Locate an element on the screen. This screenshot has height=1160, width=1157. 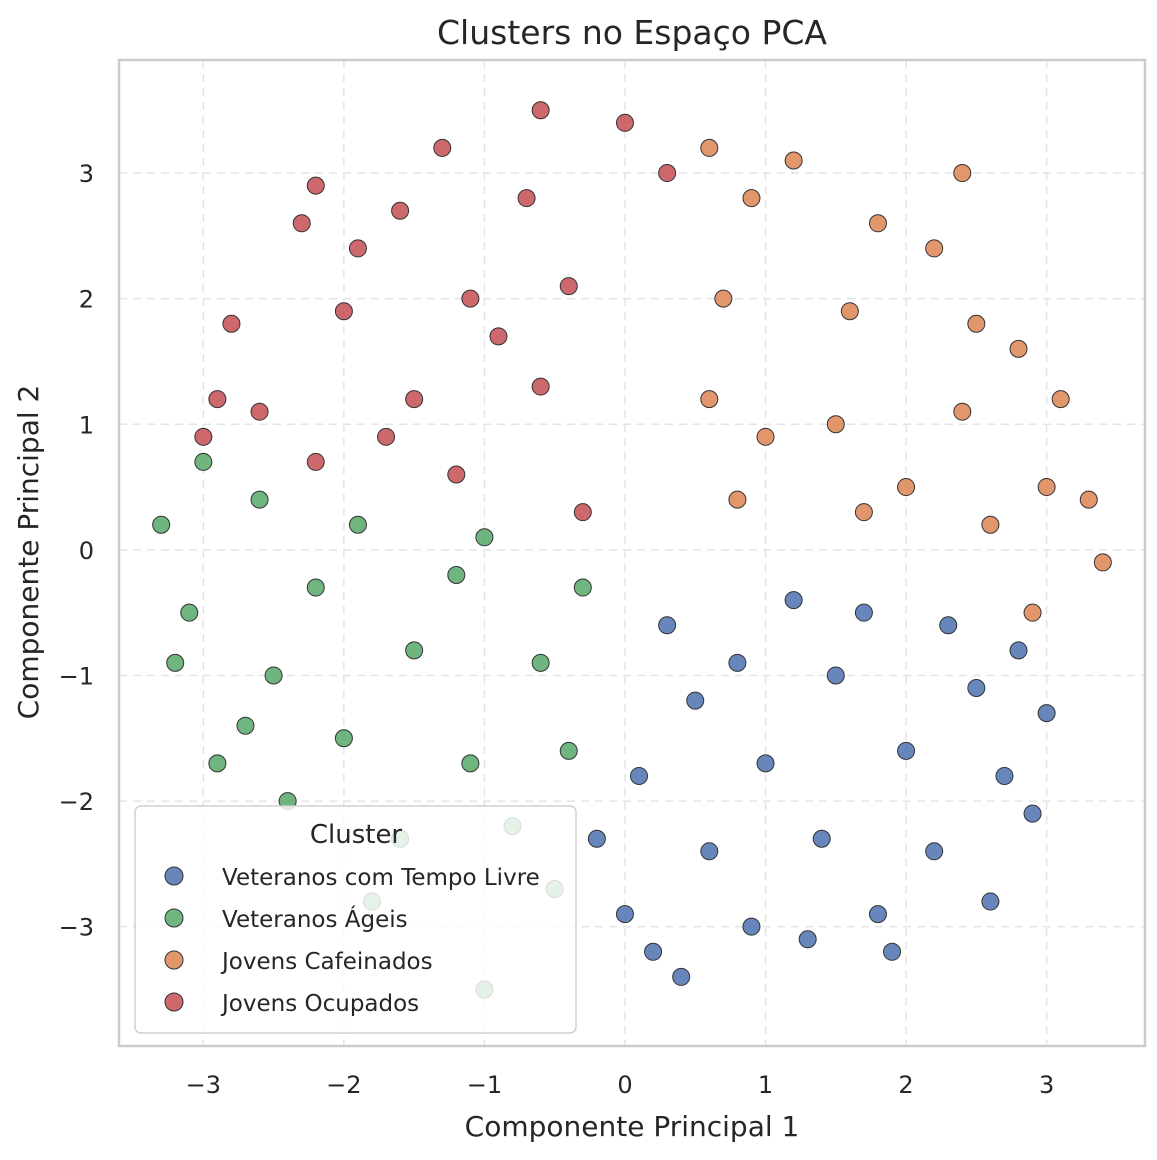
chart-title: Clusters no Espaço PCA is located at coordinates (632, 32).